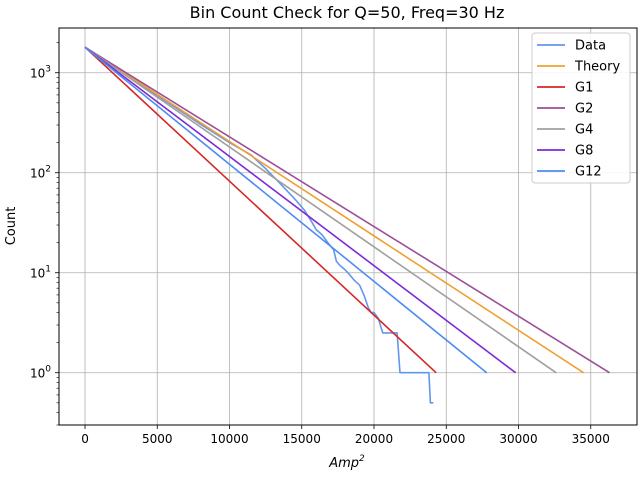 The image size is (640, 480). What do you see at coordinates (229, 439) in the screenshot?
I see `x-tick-label: 10000` at bounding box center [229, 439].